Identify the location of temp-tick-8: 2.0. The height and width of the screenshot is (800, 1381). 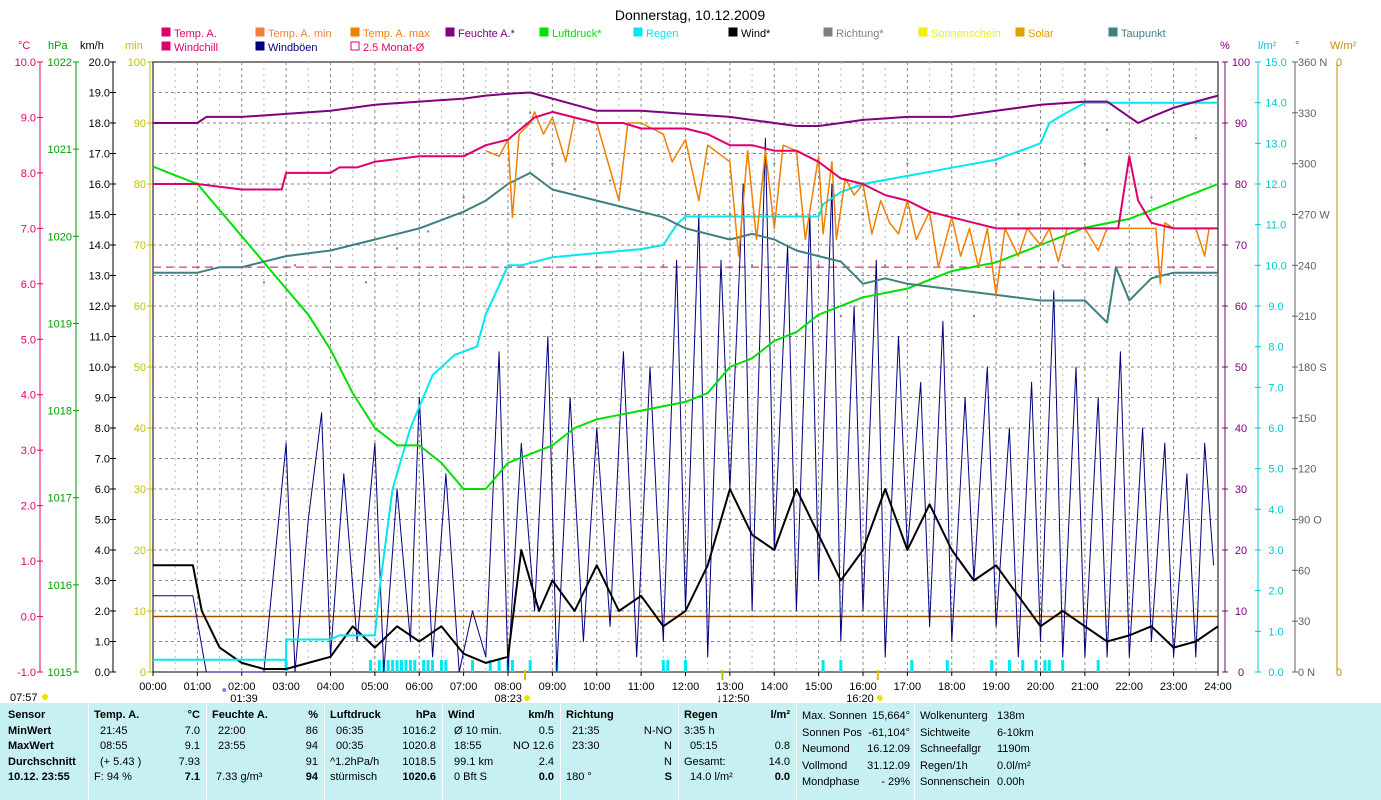
(28, 507).